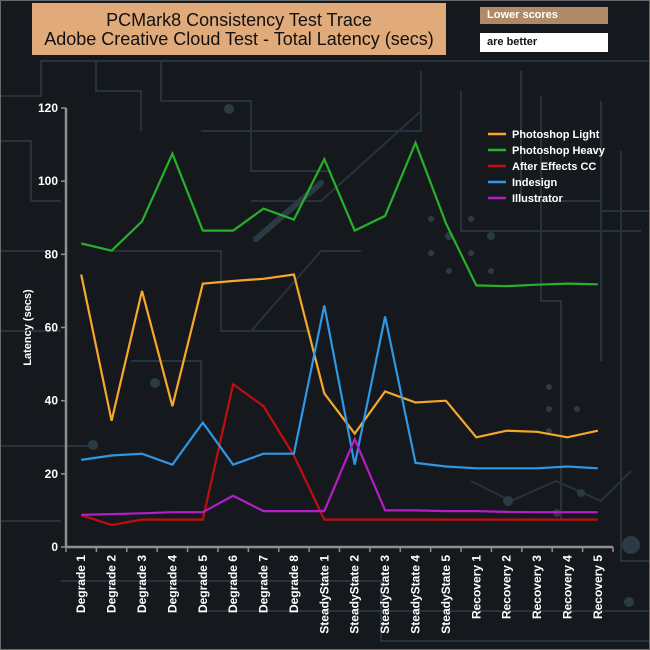  I want to click on legend-label-indesign: Indesign, so click(535, 183).